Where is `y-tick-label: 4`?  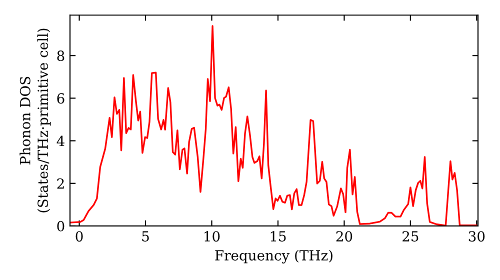 y-tick-label: 4 is located at coordinates (60, 141).